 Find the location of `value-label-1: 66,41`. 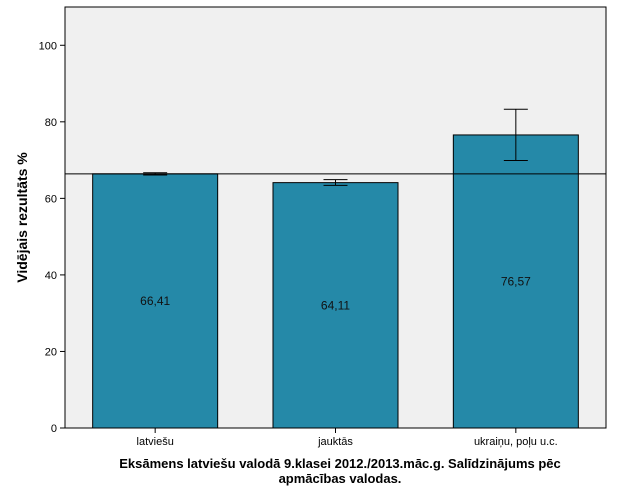

value-label-1: 66,41 is located at coordinates (155, 301).